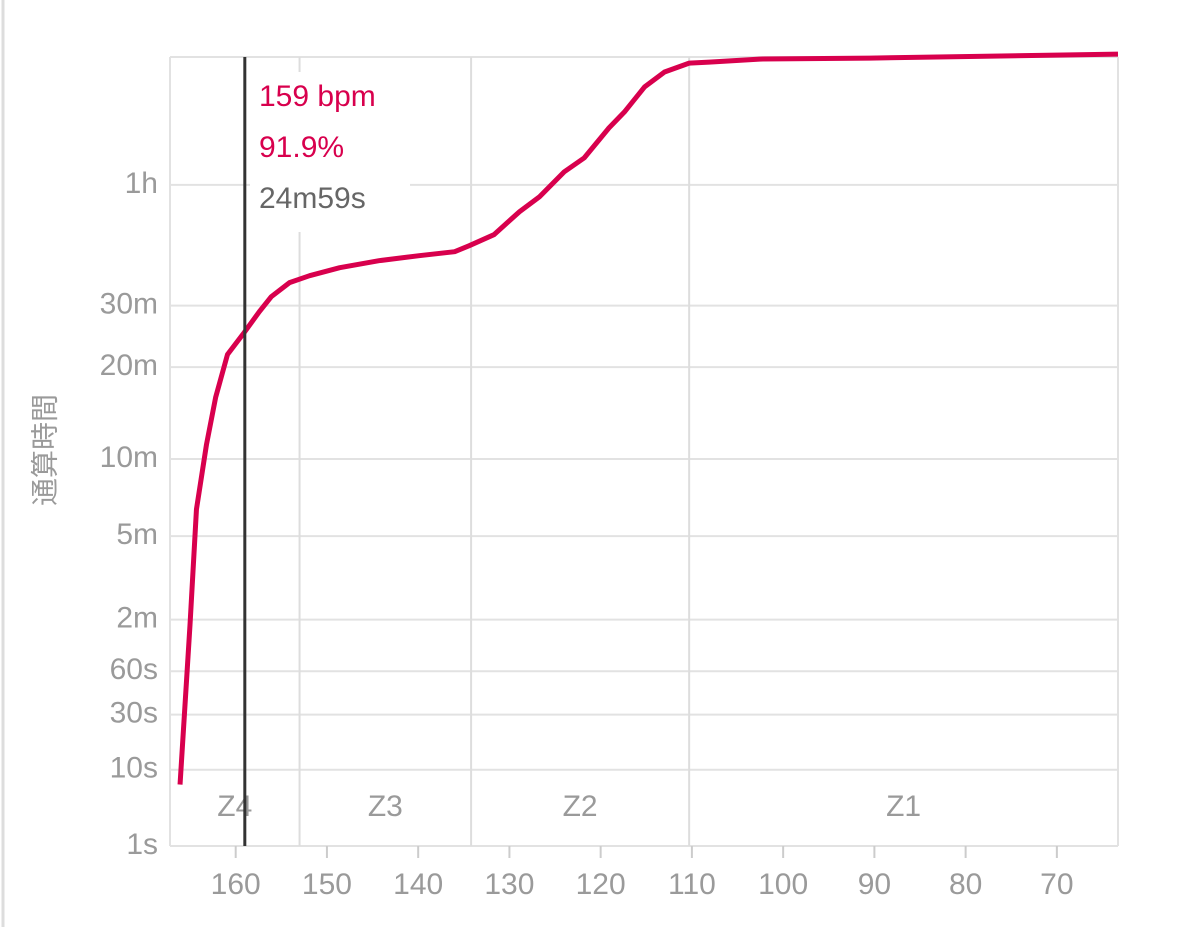  I want to click on y-tick-label: 20m, so click(129, 365).